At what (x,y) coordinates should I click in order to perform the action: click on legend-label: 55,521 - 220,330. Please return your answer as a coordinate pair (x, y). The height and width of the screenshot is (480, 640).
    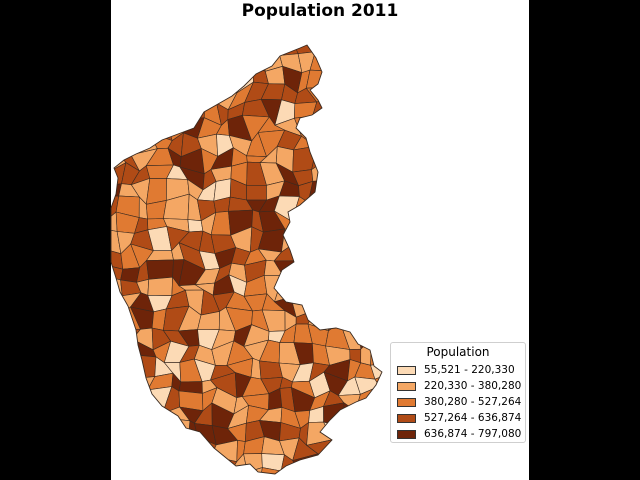
    Looking at the image, I should click on (469, 370).